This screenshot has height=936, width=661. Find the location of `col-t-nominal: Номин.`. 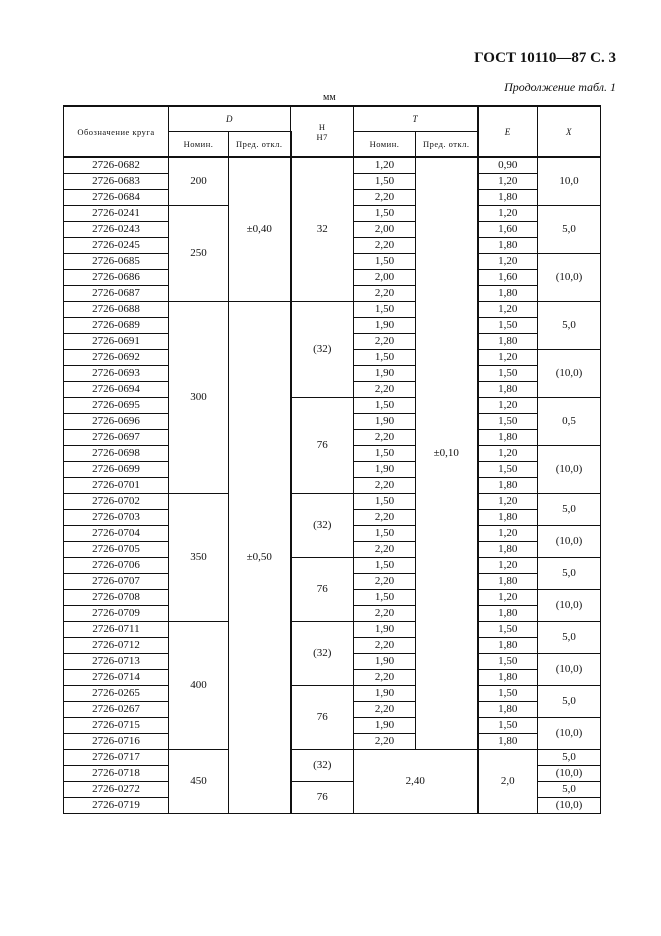

col-t-nominal: Номин. is located at coordinates (384, 144).